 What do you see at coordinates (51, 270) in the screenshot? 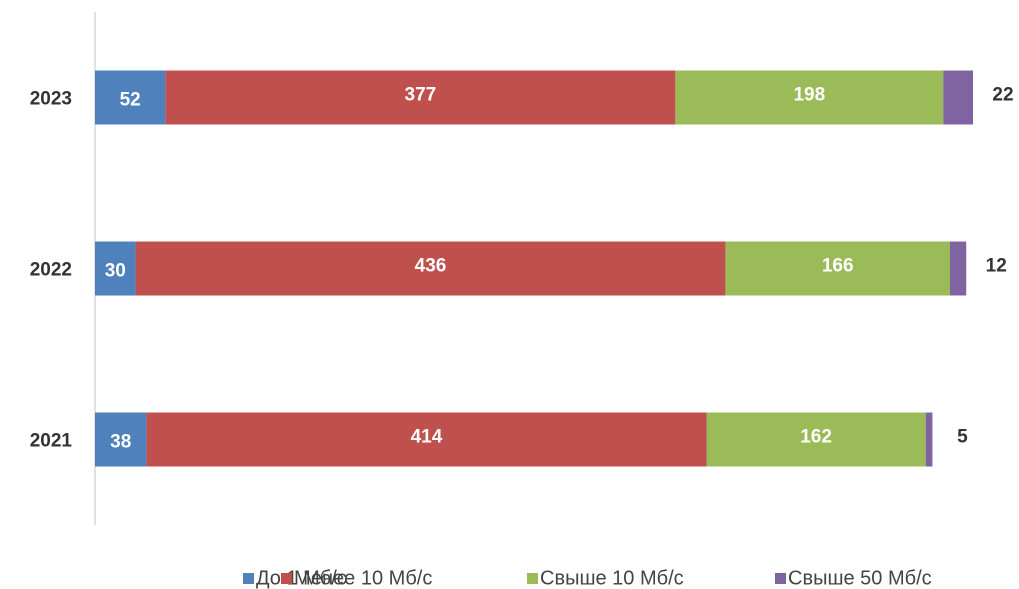
I see `y-tick-label: 2022` at bounding box center [51, 270].